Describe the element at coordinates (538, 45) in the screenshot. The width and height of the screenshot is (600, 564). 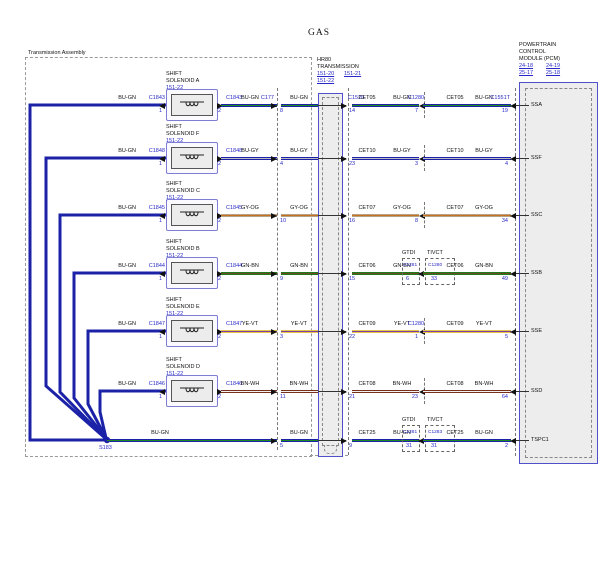
I see `pcm-name-line1: POWERTRAIN` at that location.